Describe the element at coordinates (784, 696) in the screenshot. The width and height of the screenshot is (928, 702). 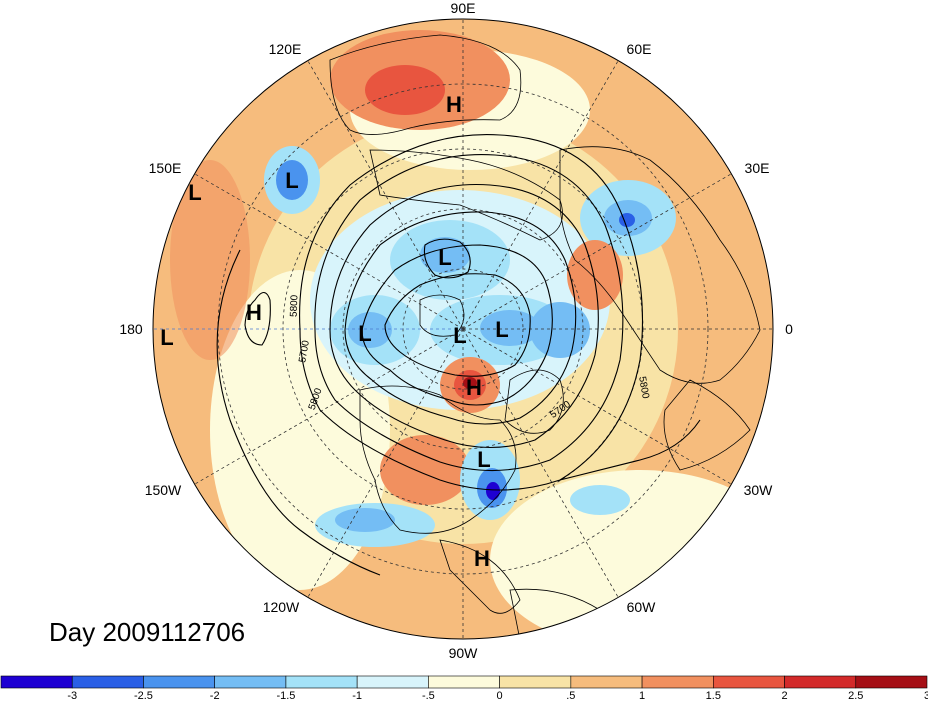
I see `colorbar-tick-label: 2` at that location.